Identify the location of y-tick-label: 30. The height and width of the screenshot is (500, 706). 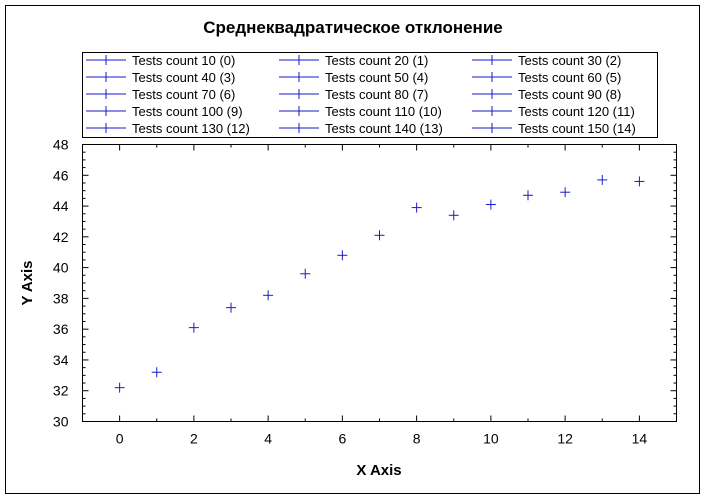
(61, 422).